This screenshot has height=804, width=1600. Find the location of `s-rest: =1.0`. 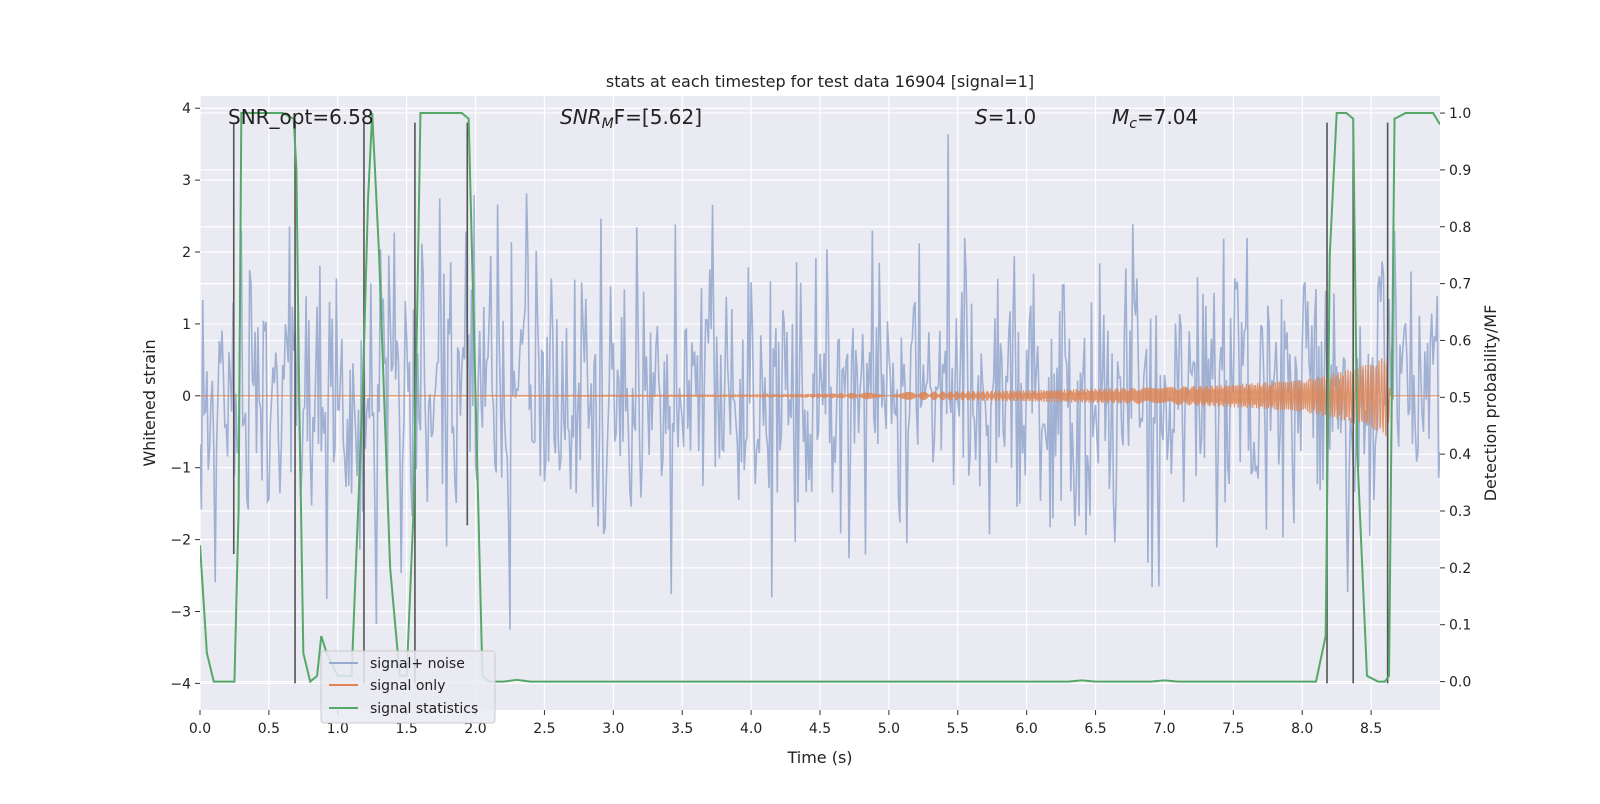

s-rest: =1.0 is located at coordinates (1012, 117).